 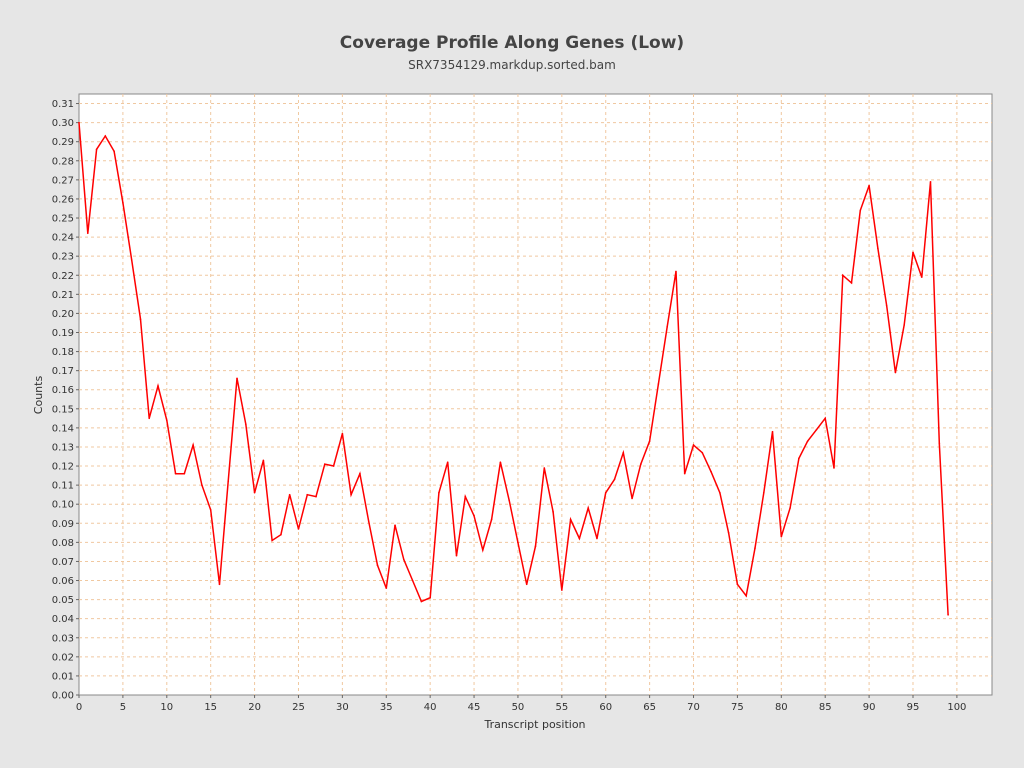 What do you see at coordinates (534, 724) in the screenshot?
I see `x-axis-label: Transcript position` at bounding box center [534, 724].